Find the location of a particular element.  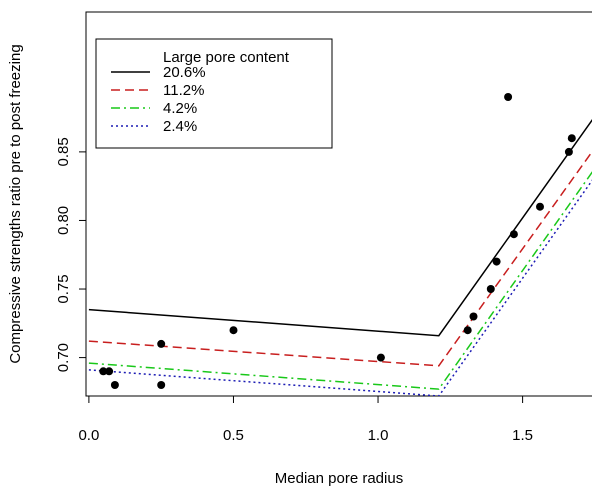

y-tick-label: 0.85 is located at coordinates (63, 151).